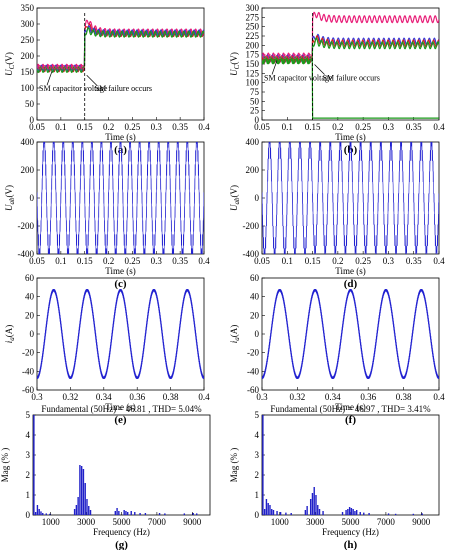 The width and height of the screenshot is (449, 550). What do you see at coordinates (255, 111) in the screenshot?
I see `y-tick-label: 25` at bounding box center [255, 111].